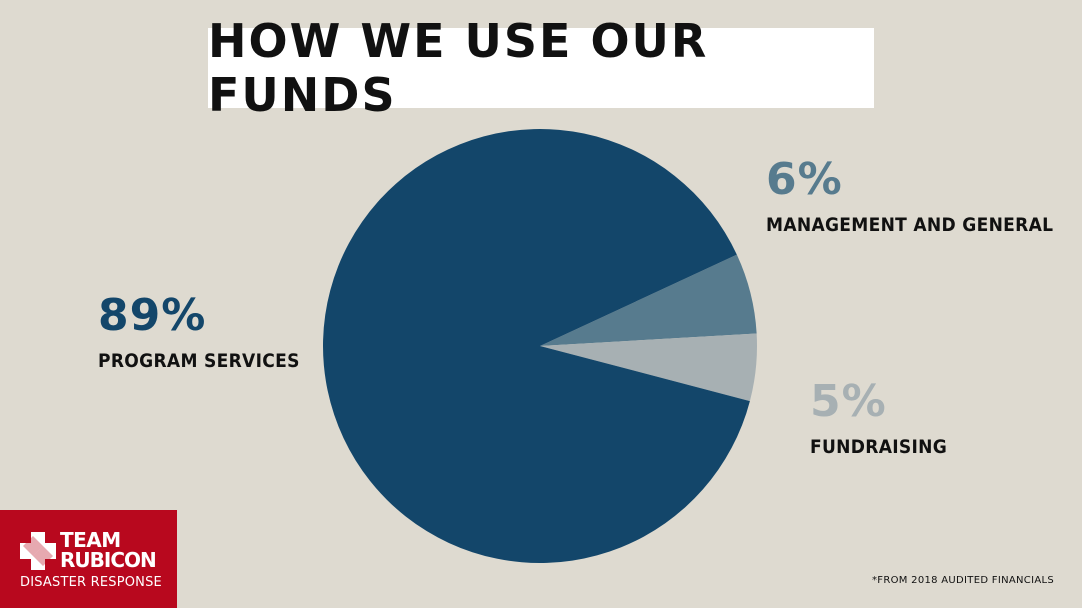 The width and height of the screenshot is (1082, 608). I want to click on pie-slice-fundraising, so click(648, 367).